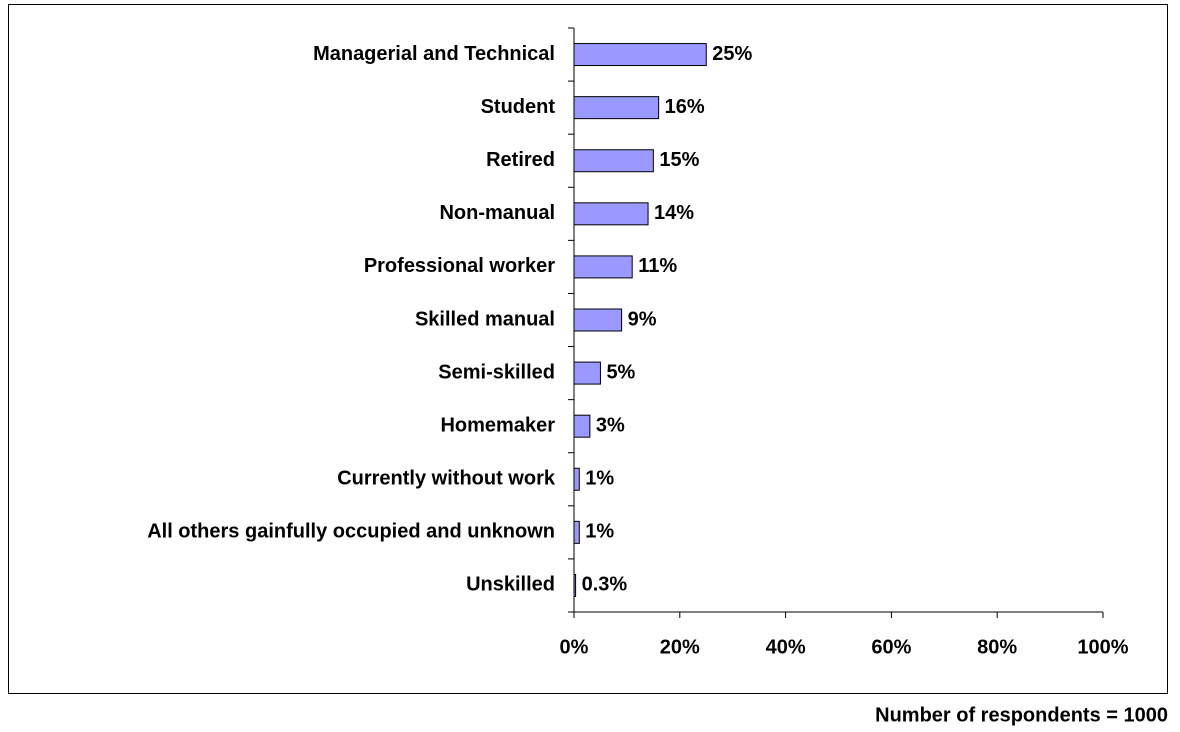  What do you see at coordinates (642, 319) in the screenshot?
I see `value-label: 9%` at bounding box center [642, 319].